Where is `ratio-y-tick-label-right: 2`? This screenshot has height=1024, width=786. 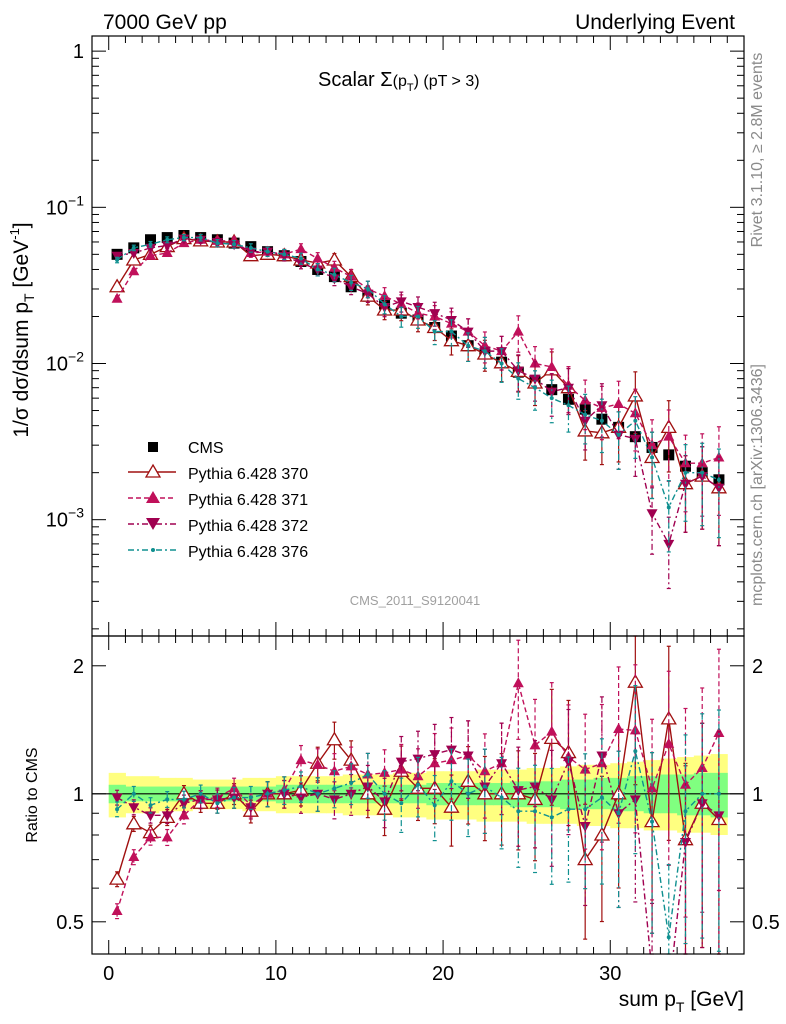
ratio-y-tick-label-right: 2 is located at coordinates (757, 667).